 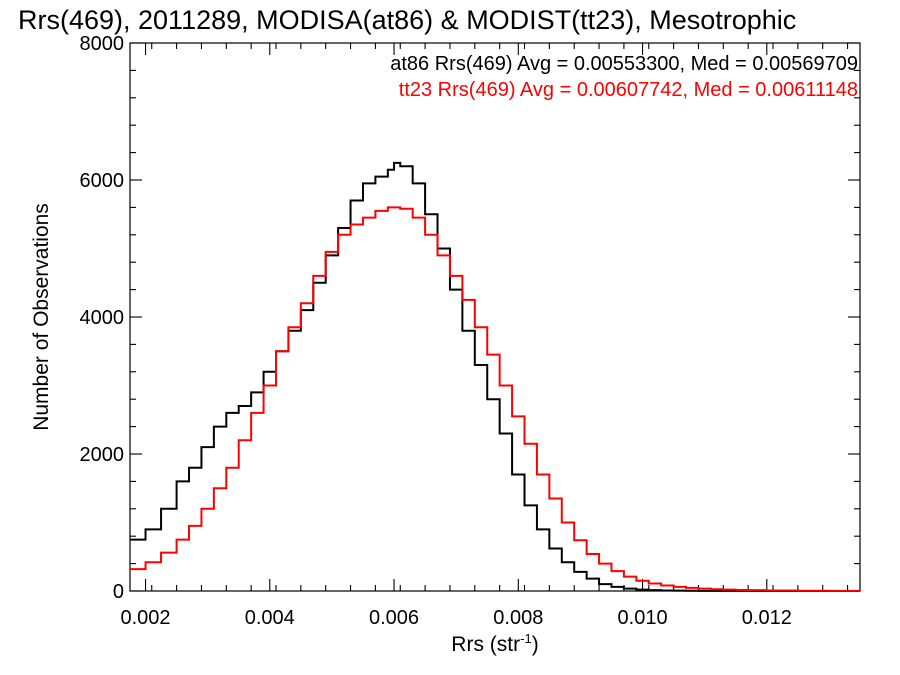 I want to click on x-axis-label-close: ), so click(x=535, y=644).